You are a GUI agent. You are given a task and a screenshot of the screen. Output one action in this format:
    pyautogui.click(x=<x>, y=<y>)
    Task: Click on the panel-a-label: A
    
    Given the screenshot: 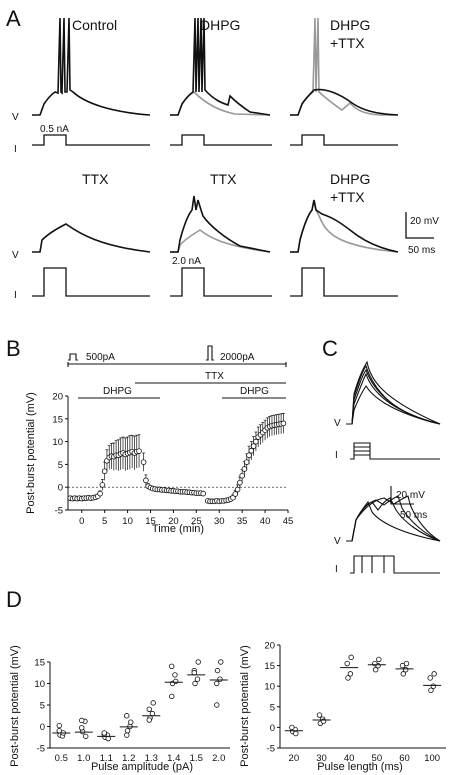 What is the action you would take?
    pyautogui.click(x=13, y=18)
    